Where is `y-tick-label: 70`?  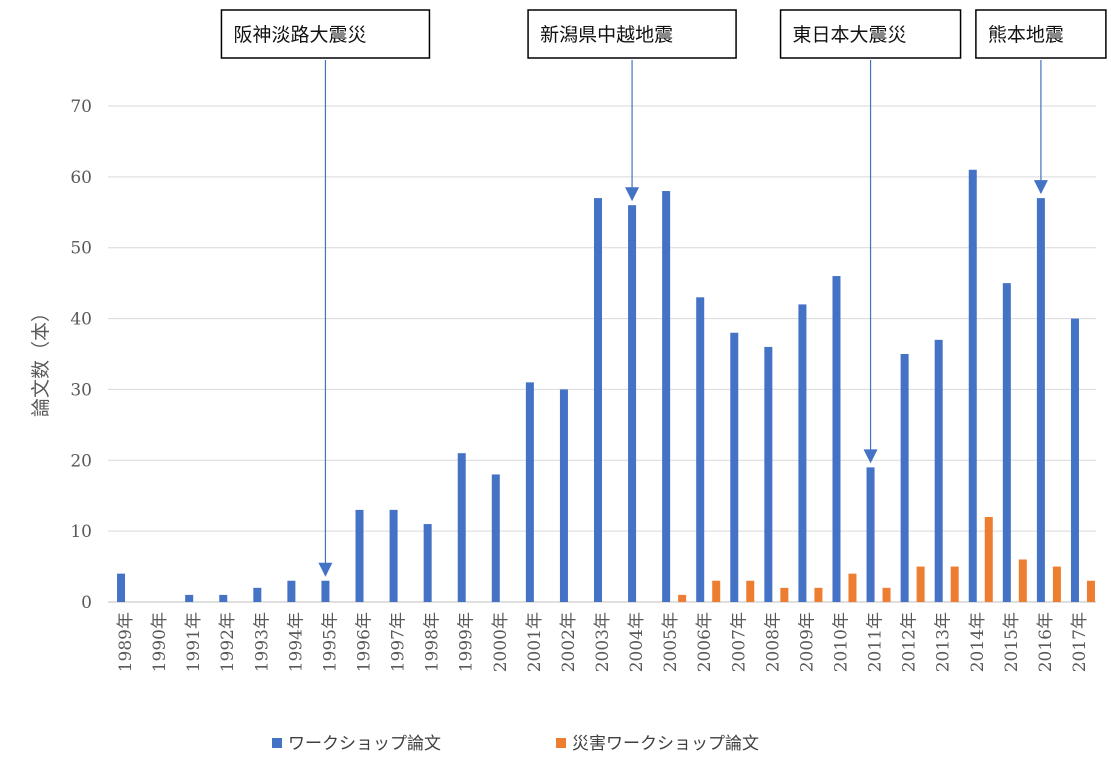
y-tick-label: 70 is located at coordinates (81, 107).